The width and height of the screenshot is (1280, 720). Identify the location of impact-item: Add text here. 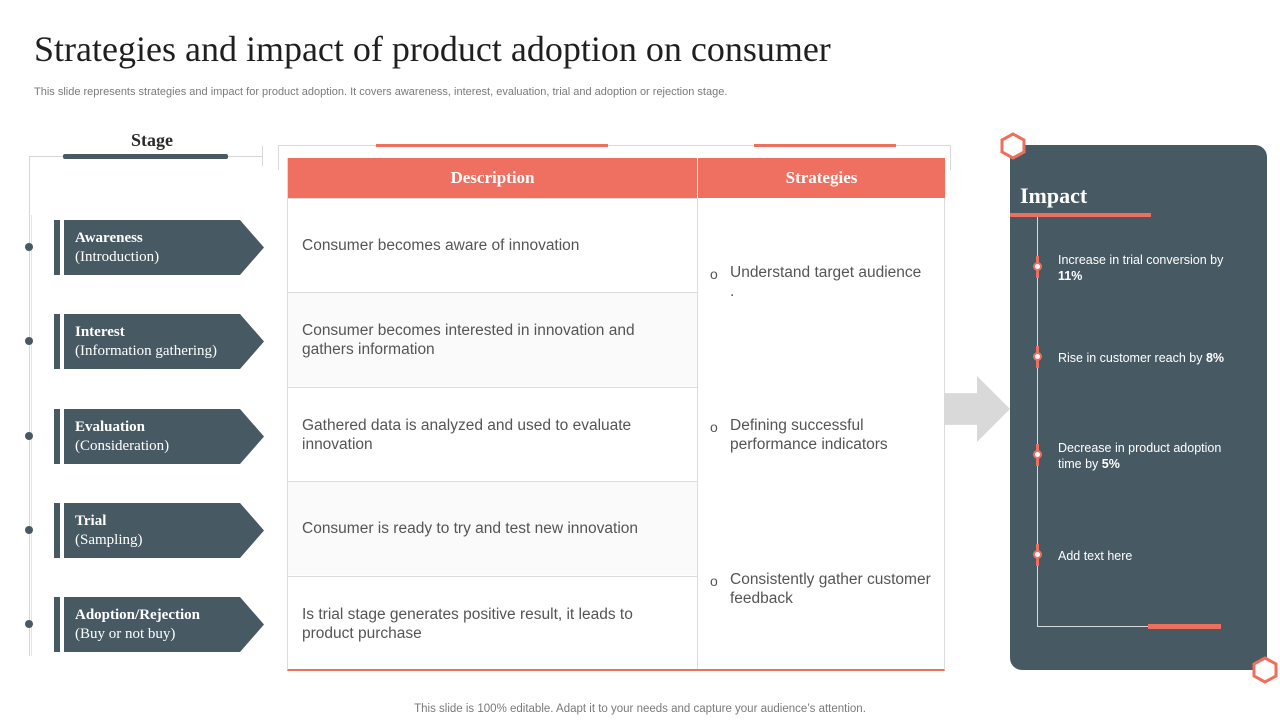
(1153, 556).